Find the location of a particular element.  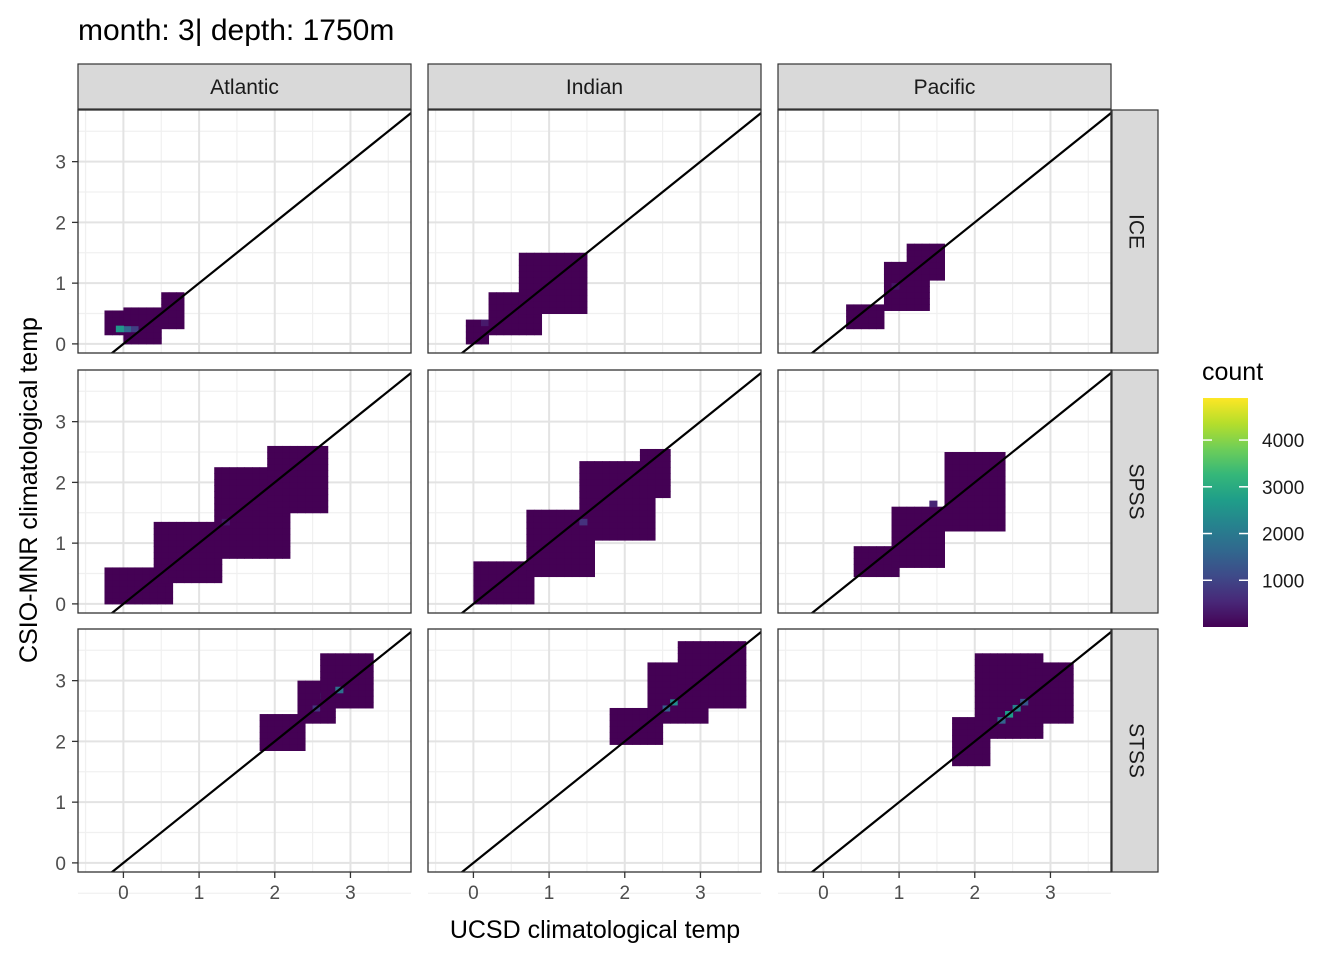

reference-line-group is located at coordinates (610, 751).